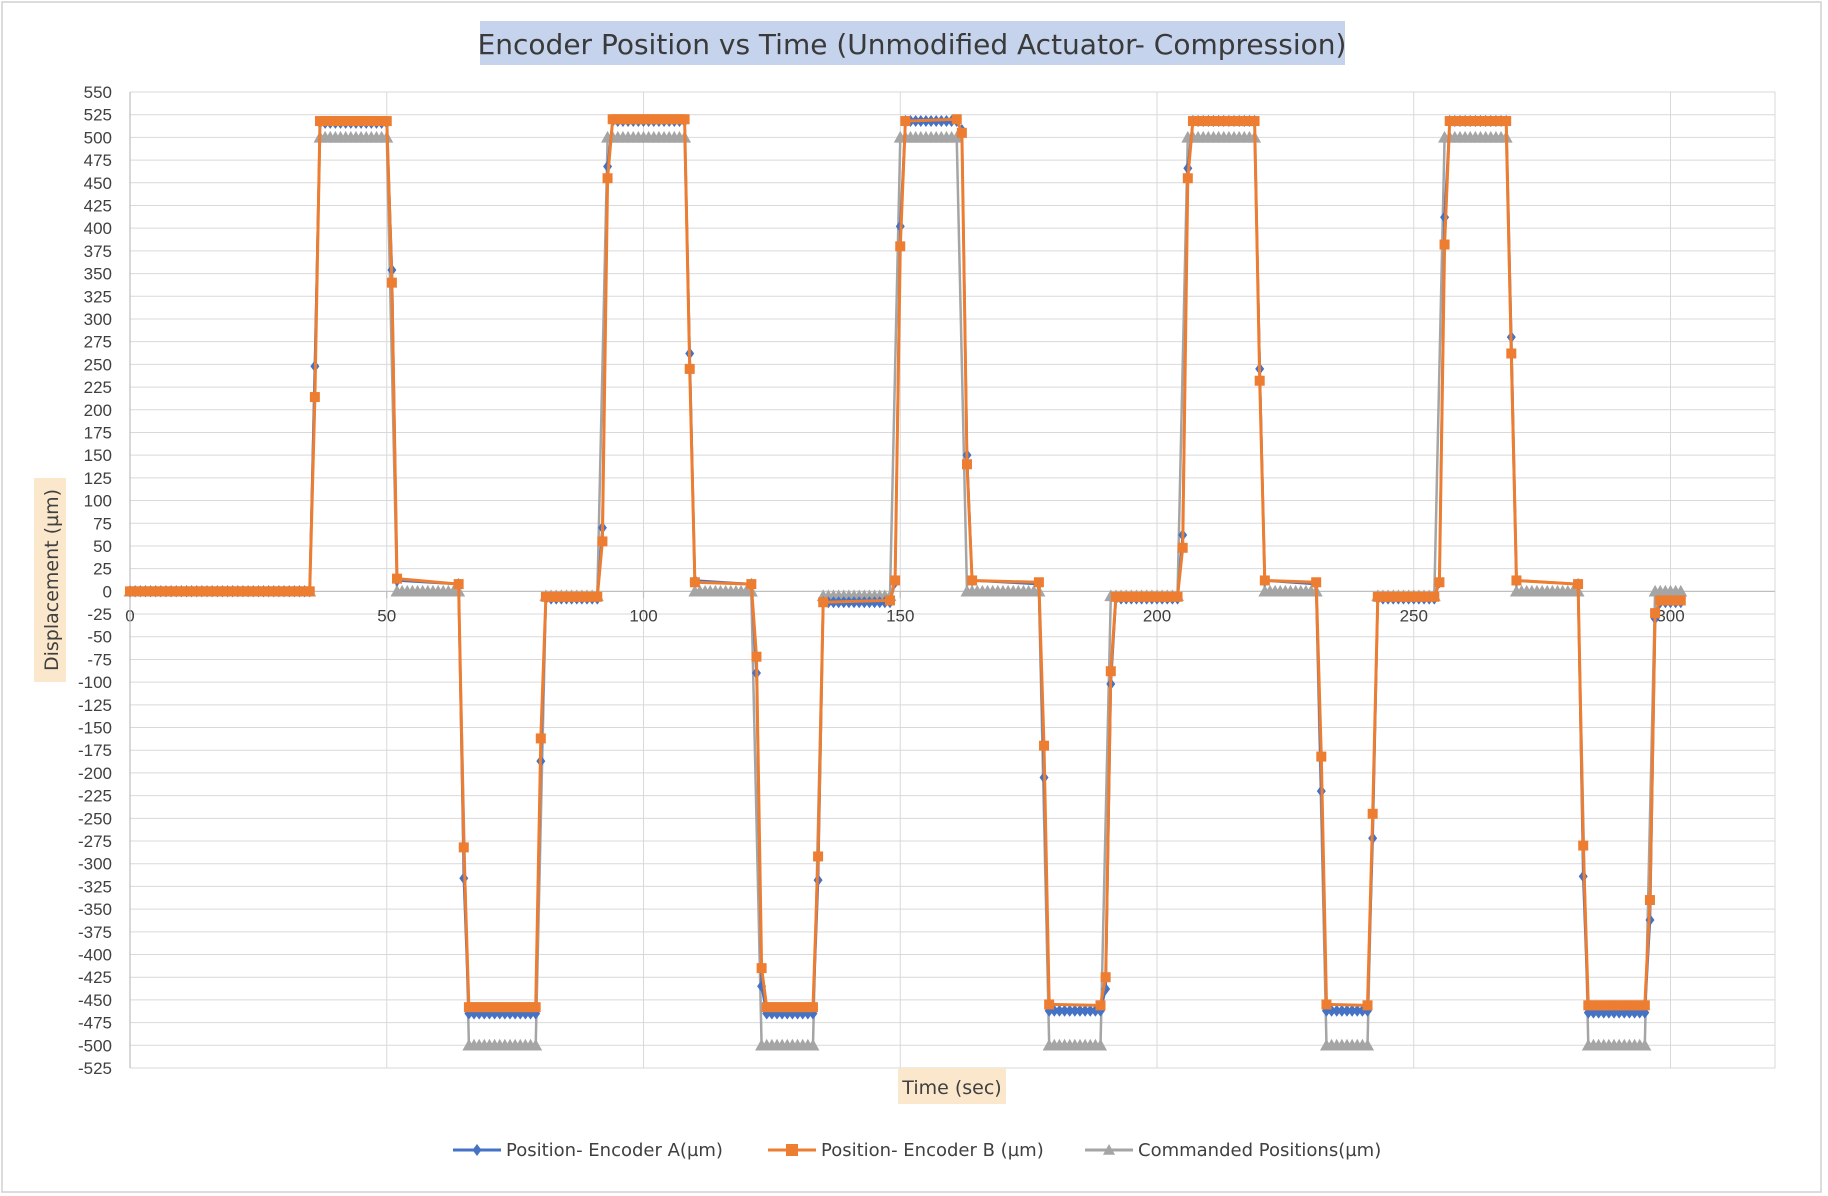 The image size is (1828, 1196). What do you see at coordinates (102, 523) in the screenshot?
I see `y-tick-label: 75` at bounding box center [102, 523].